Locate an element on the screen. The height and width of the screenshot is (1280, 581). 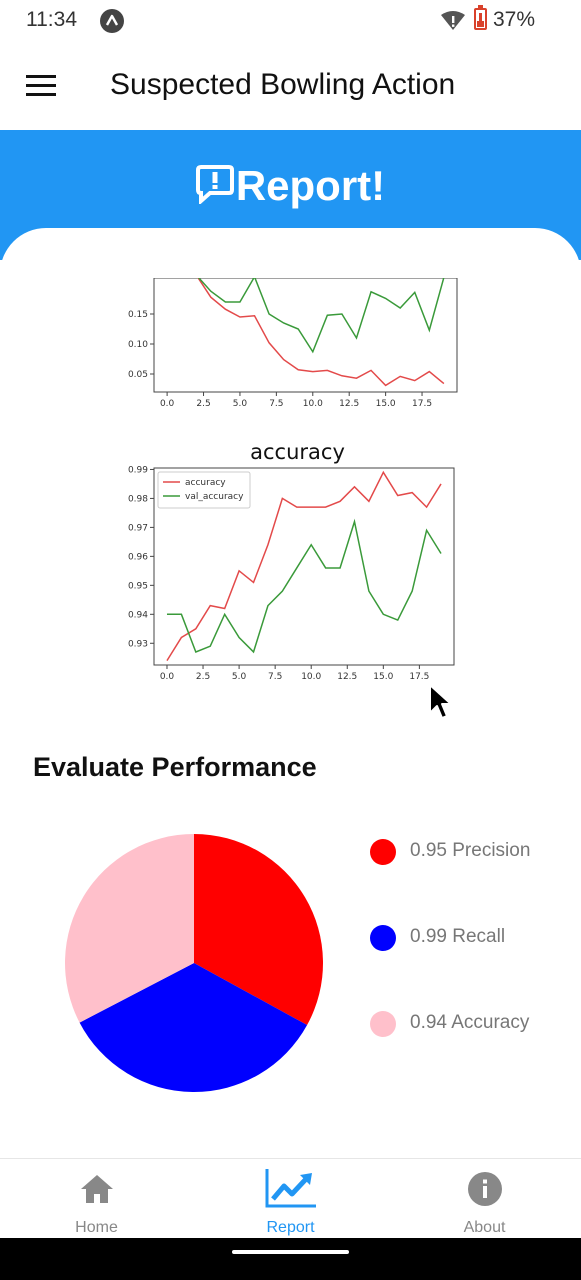
nav-report: Report is located at coordinates (290, 1198).